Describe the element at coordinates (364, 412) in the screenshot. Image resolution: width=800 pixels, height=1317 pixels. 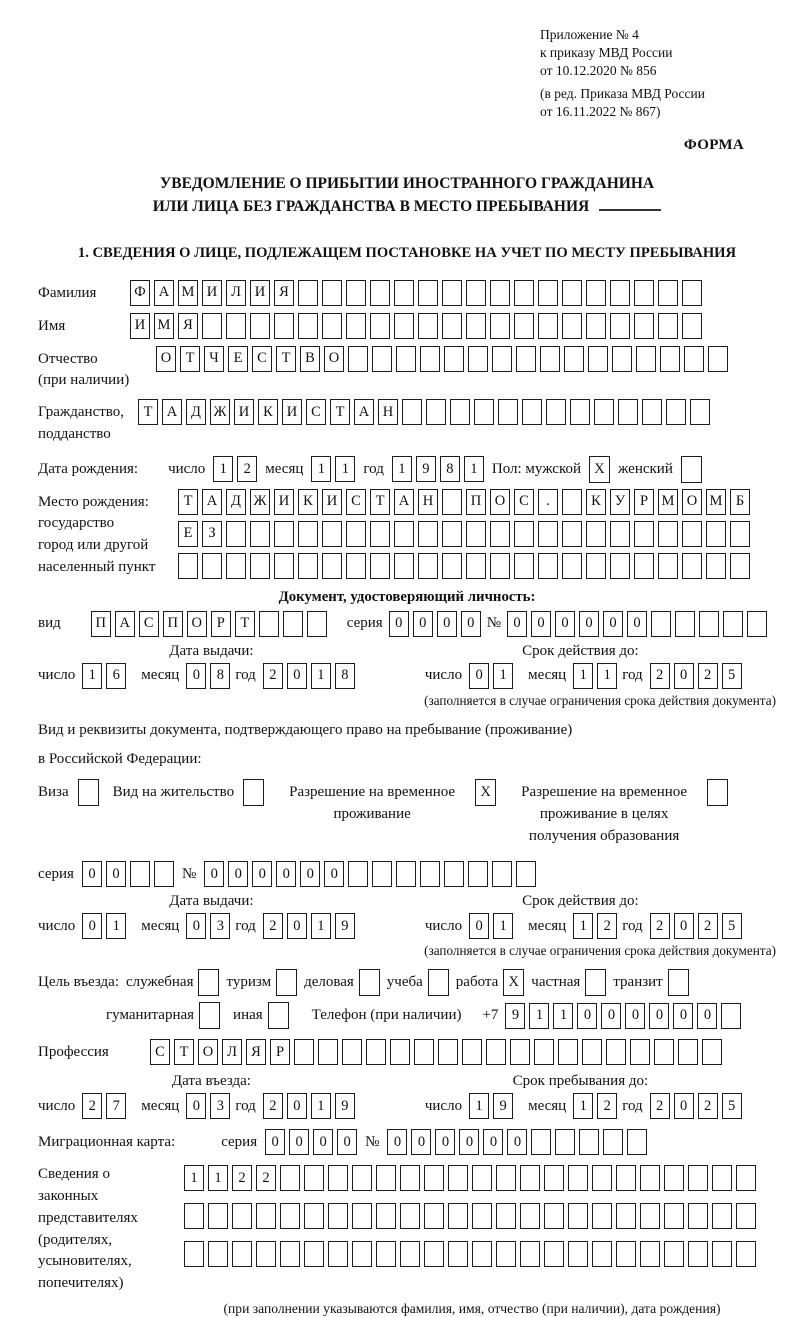
I see `char-cell: А` at that location.